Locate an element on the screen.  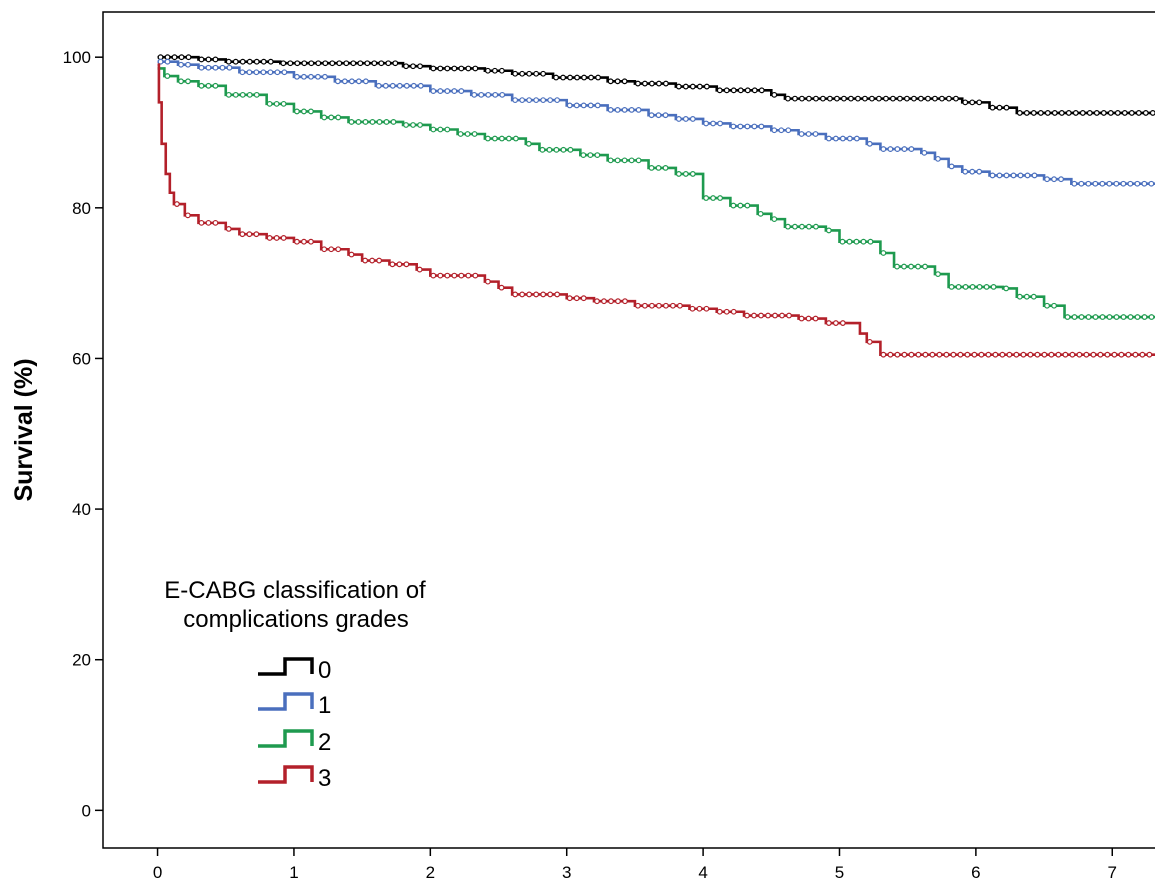
x-tick-label: 6 is located at coordinates (975, 872).